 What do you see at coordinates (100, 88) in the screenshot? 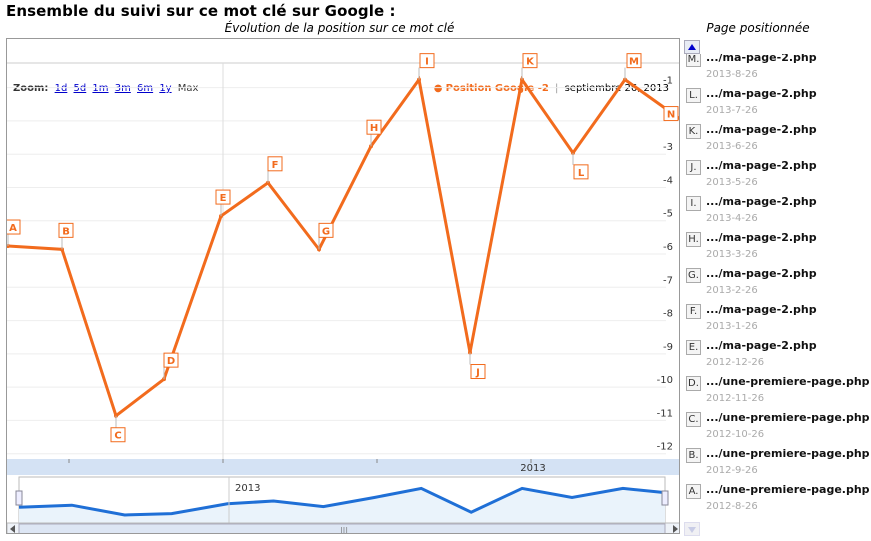
I see `zoom-1m-link: 1m` at bounding box center [100, 88].